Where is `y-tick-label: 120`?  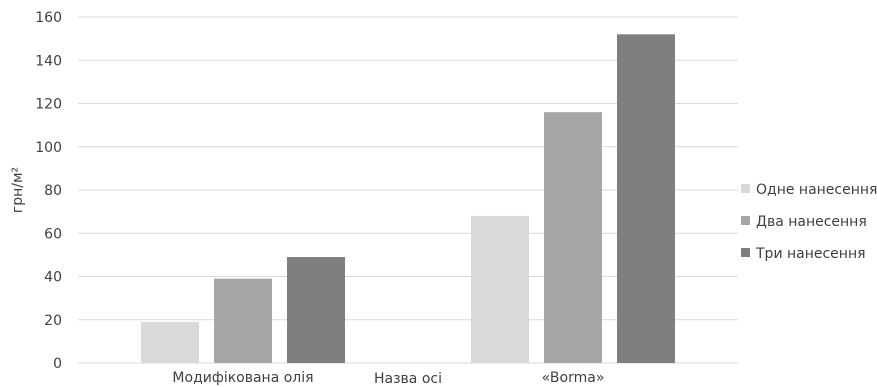
y-tick-label: 120 is located at coordinates (48, 105).